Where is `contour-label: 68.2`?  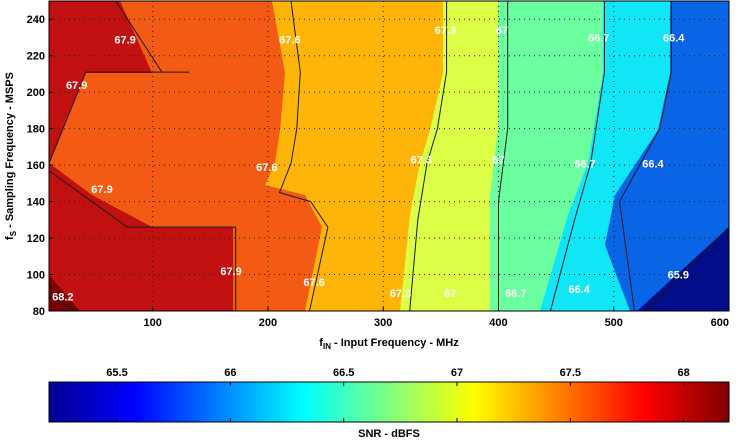
contour-label: 68.2 is located at coordinates (62, 297).